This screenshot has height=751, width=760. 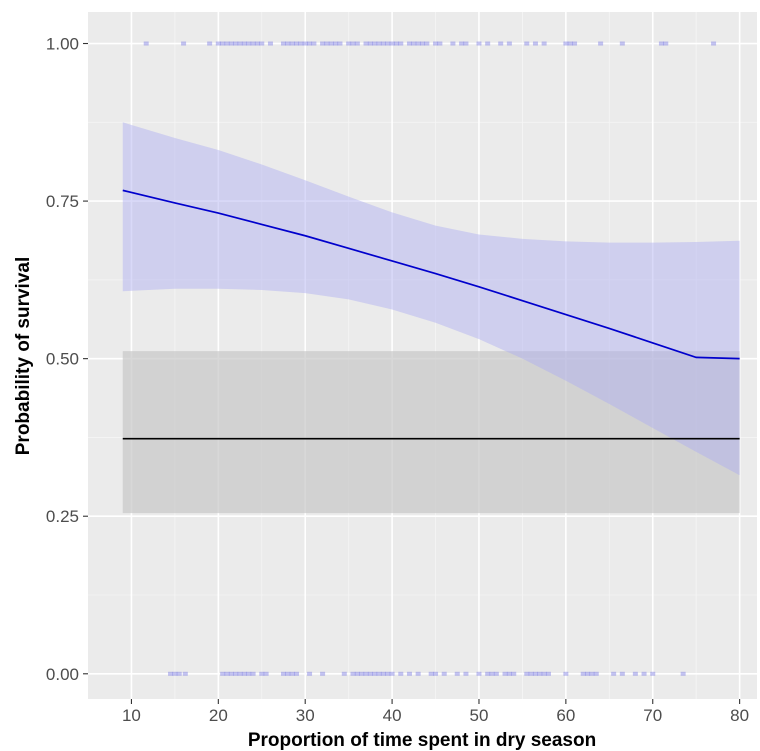 I want to click on y-tick-label: 0.75, so click(x=62, y=201).